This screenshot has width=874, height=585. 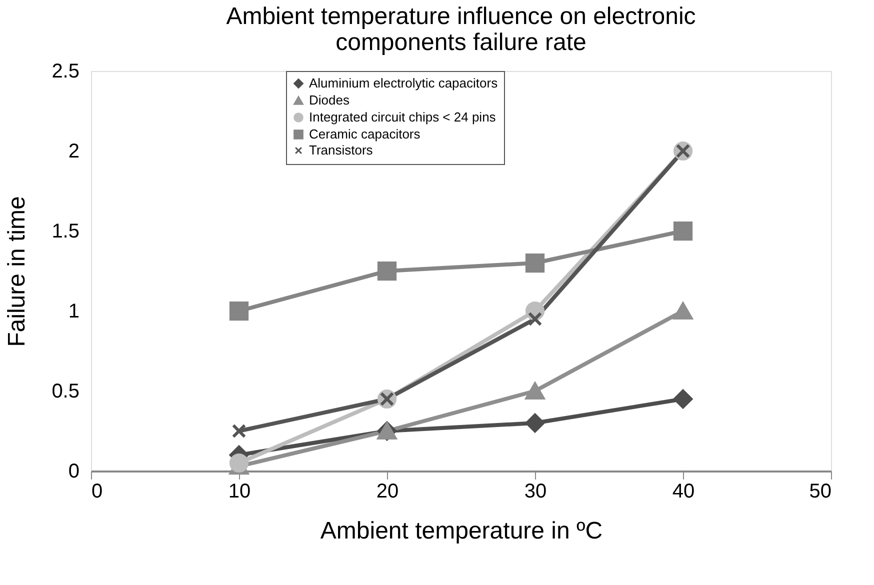 What do you see at coordinates (66, 231) in the screenshot?
I see `y-tick-label: 1.5` at bounding box center [66, 231].